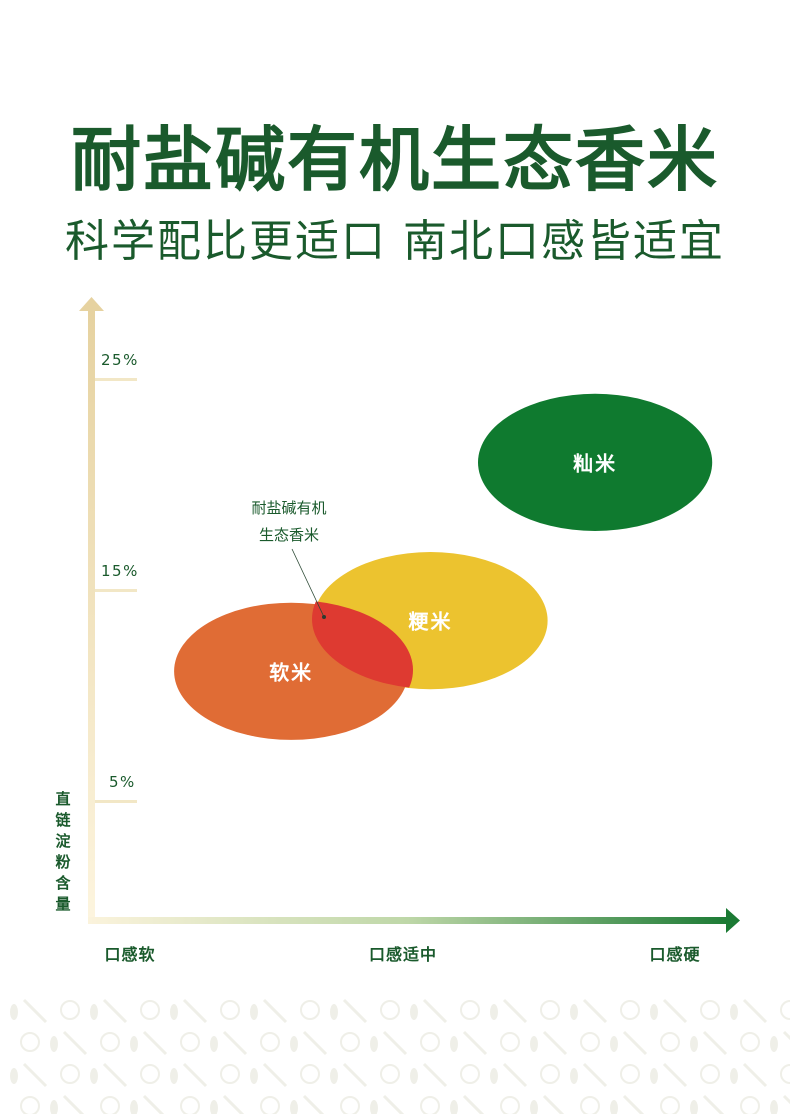 This screenshot has width=790, height=1114. What do you see at coordinates (116, 379) in the screenshot?
I see `y-tick-mark` at bounding box center [116, 379].